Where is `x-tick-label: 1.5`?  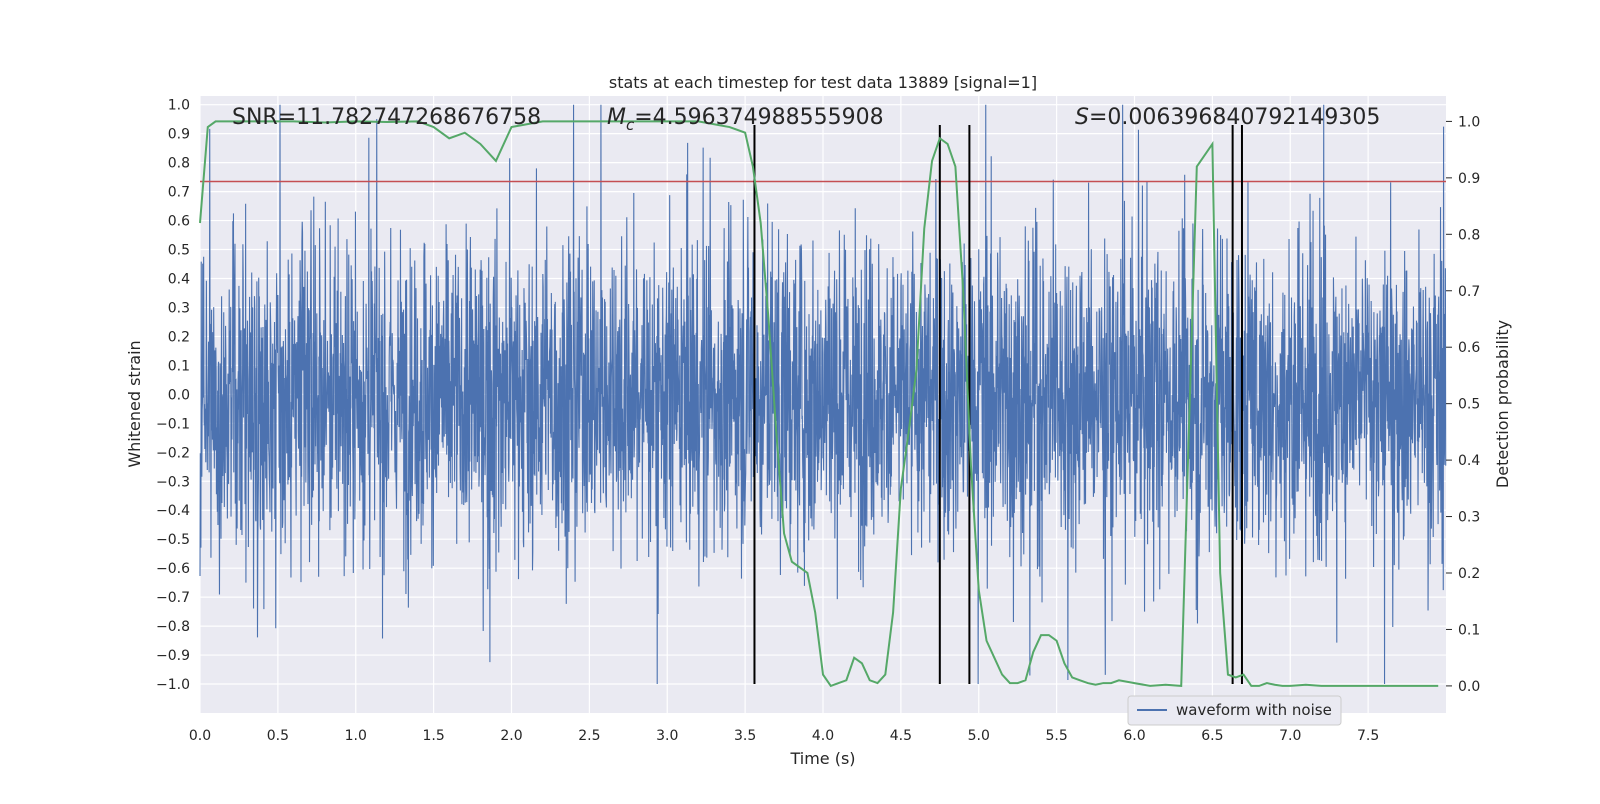 x-tick-label: 1.5 is located at coordinates (433, 736).